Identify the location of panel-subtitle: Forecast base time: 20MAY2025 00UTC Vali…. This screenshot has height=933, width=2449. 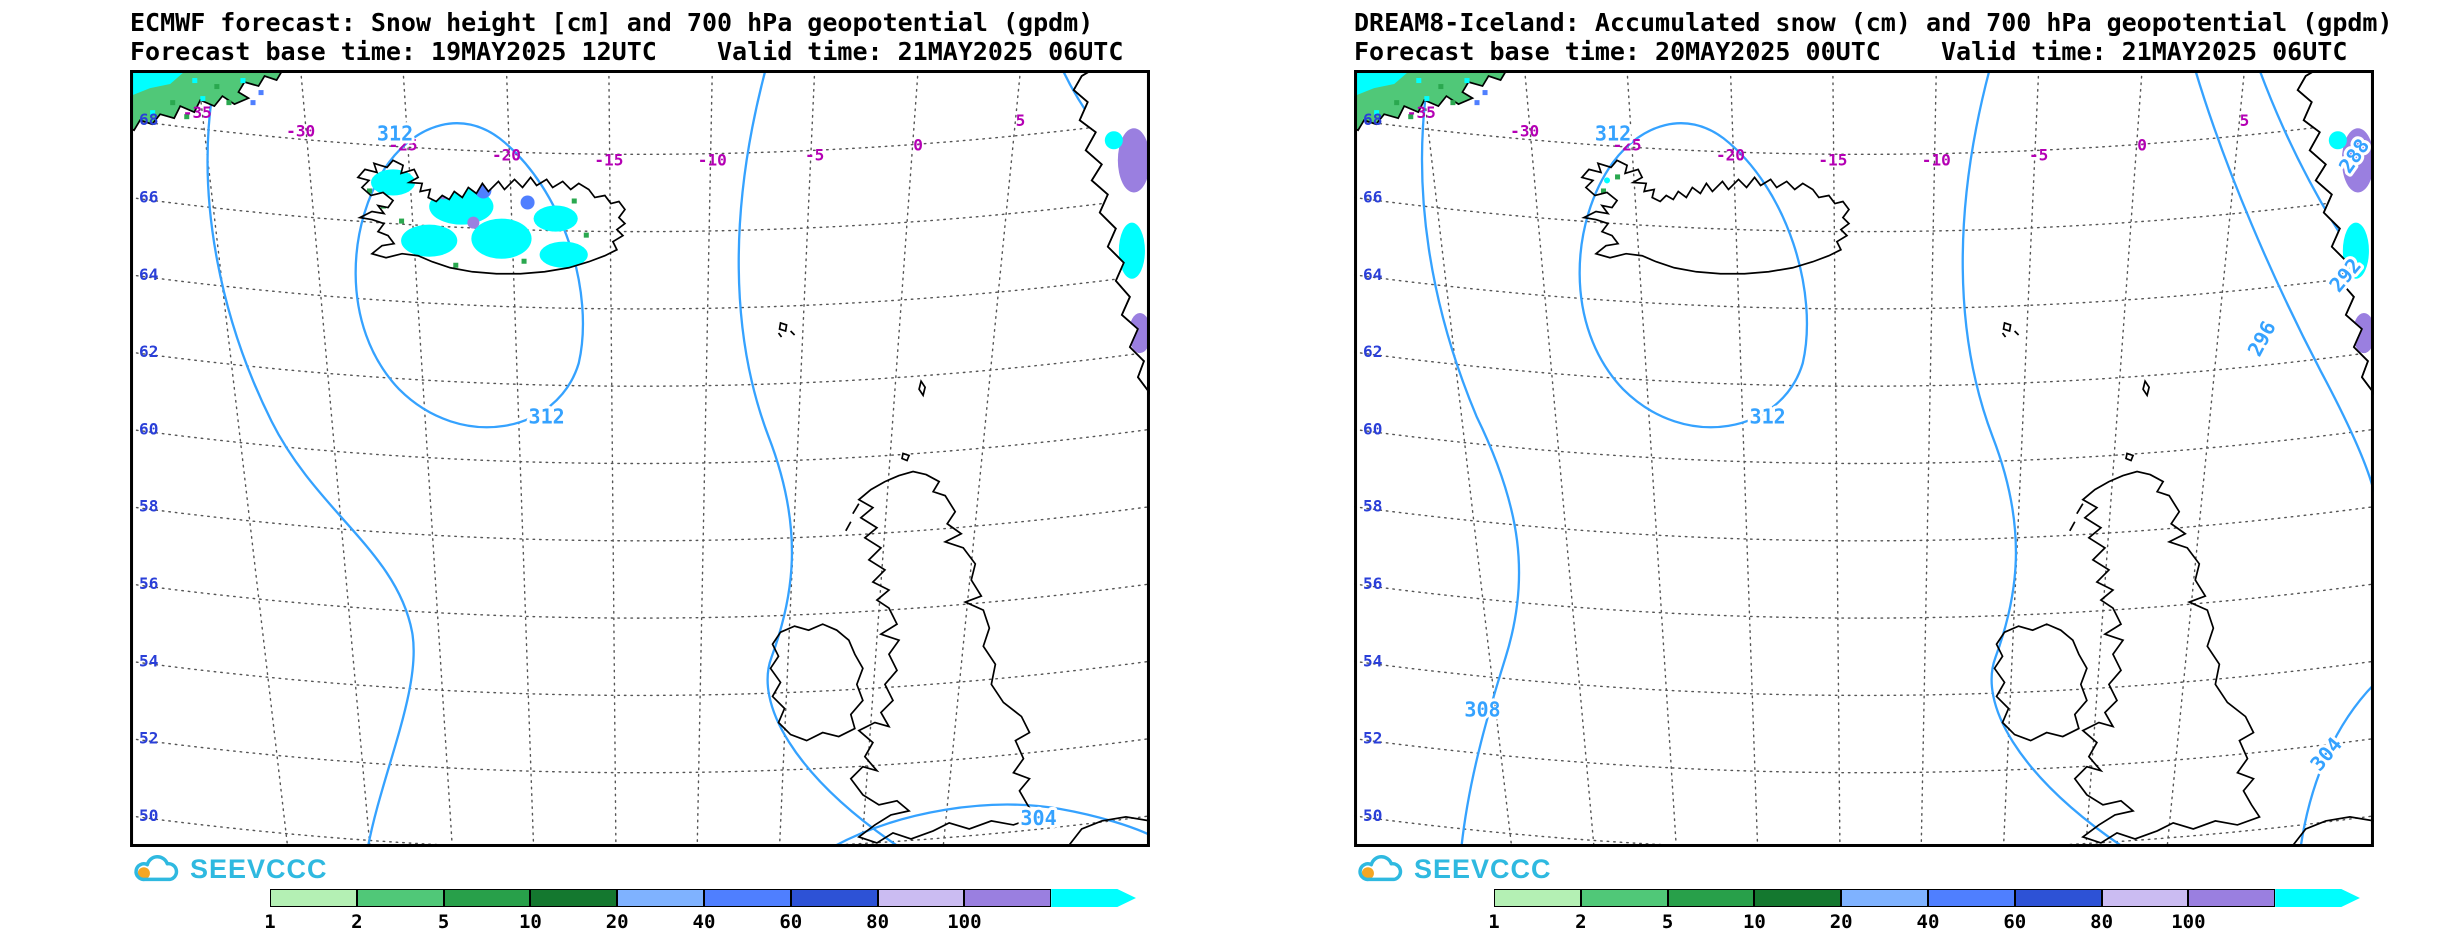
(1851, 51).